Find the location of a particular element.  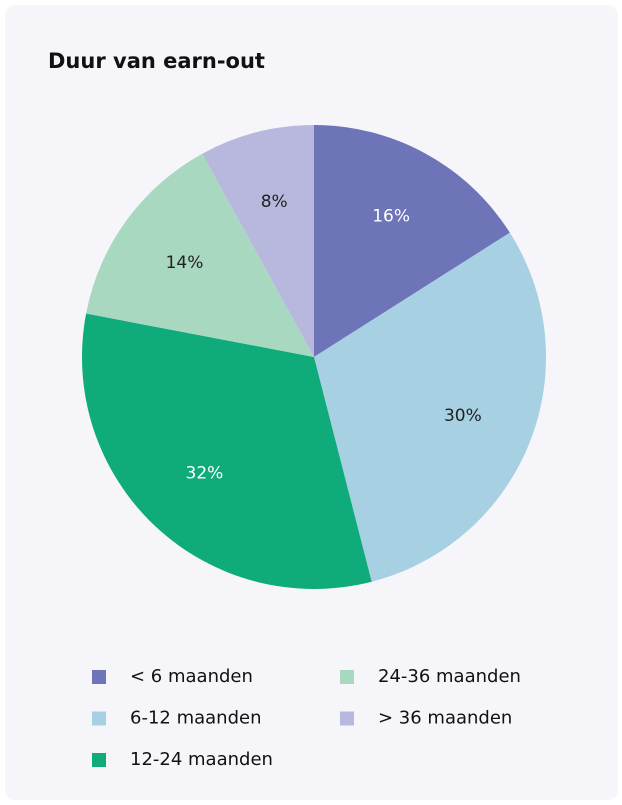

legend-label: 6-12 maanden is located at coordinates (195, 718).